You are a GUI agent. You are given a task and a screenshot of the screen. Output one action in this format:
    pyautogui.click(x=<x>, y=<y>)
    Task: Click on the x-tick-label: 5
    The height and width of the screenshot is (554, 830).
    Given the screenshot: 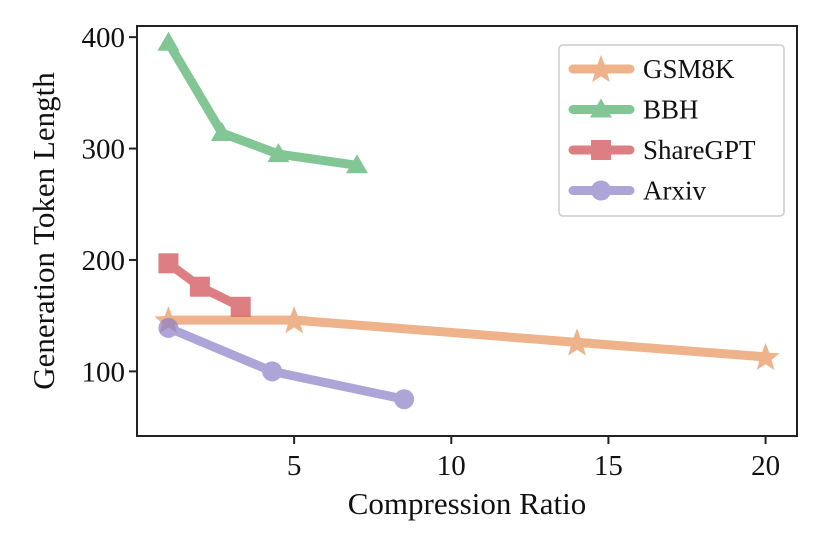 What is the action you would take?
    pyautogui.click(x=294, y=466)
    